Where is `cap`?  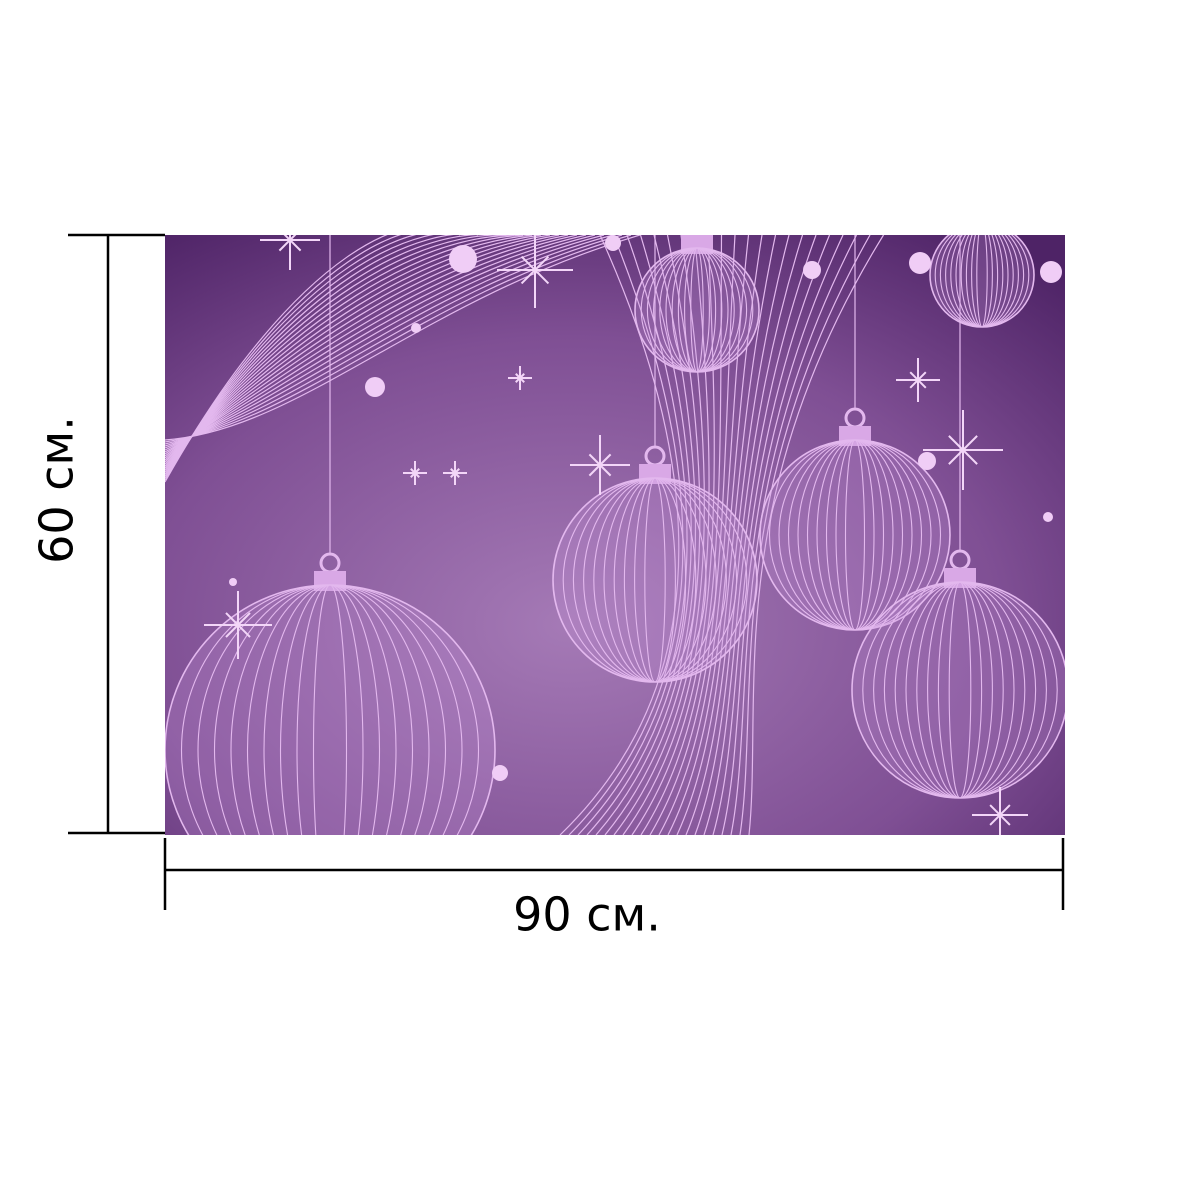
cap is located at coordinates (982, 219).